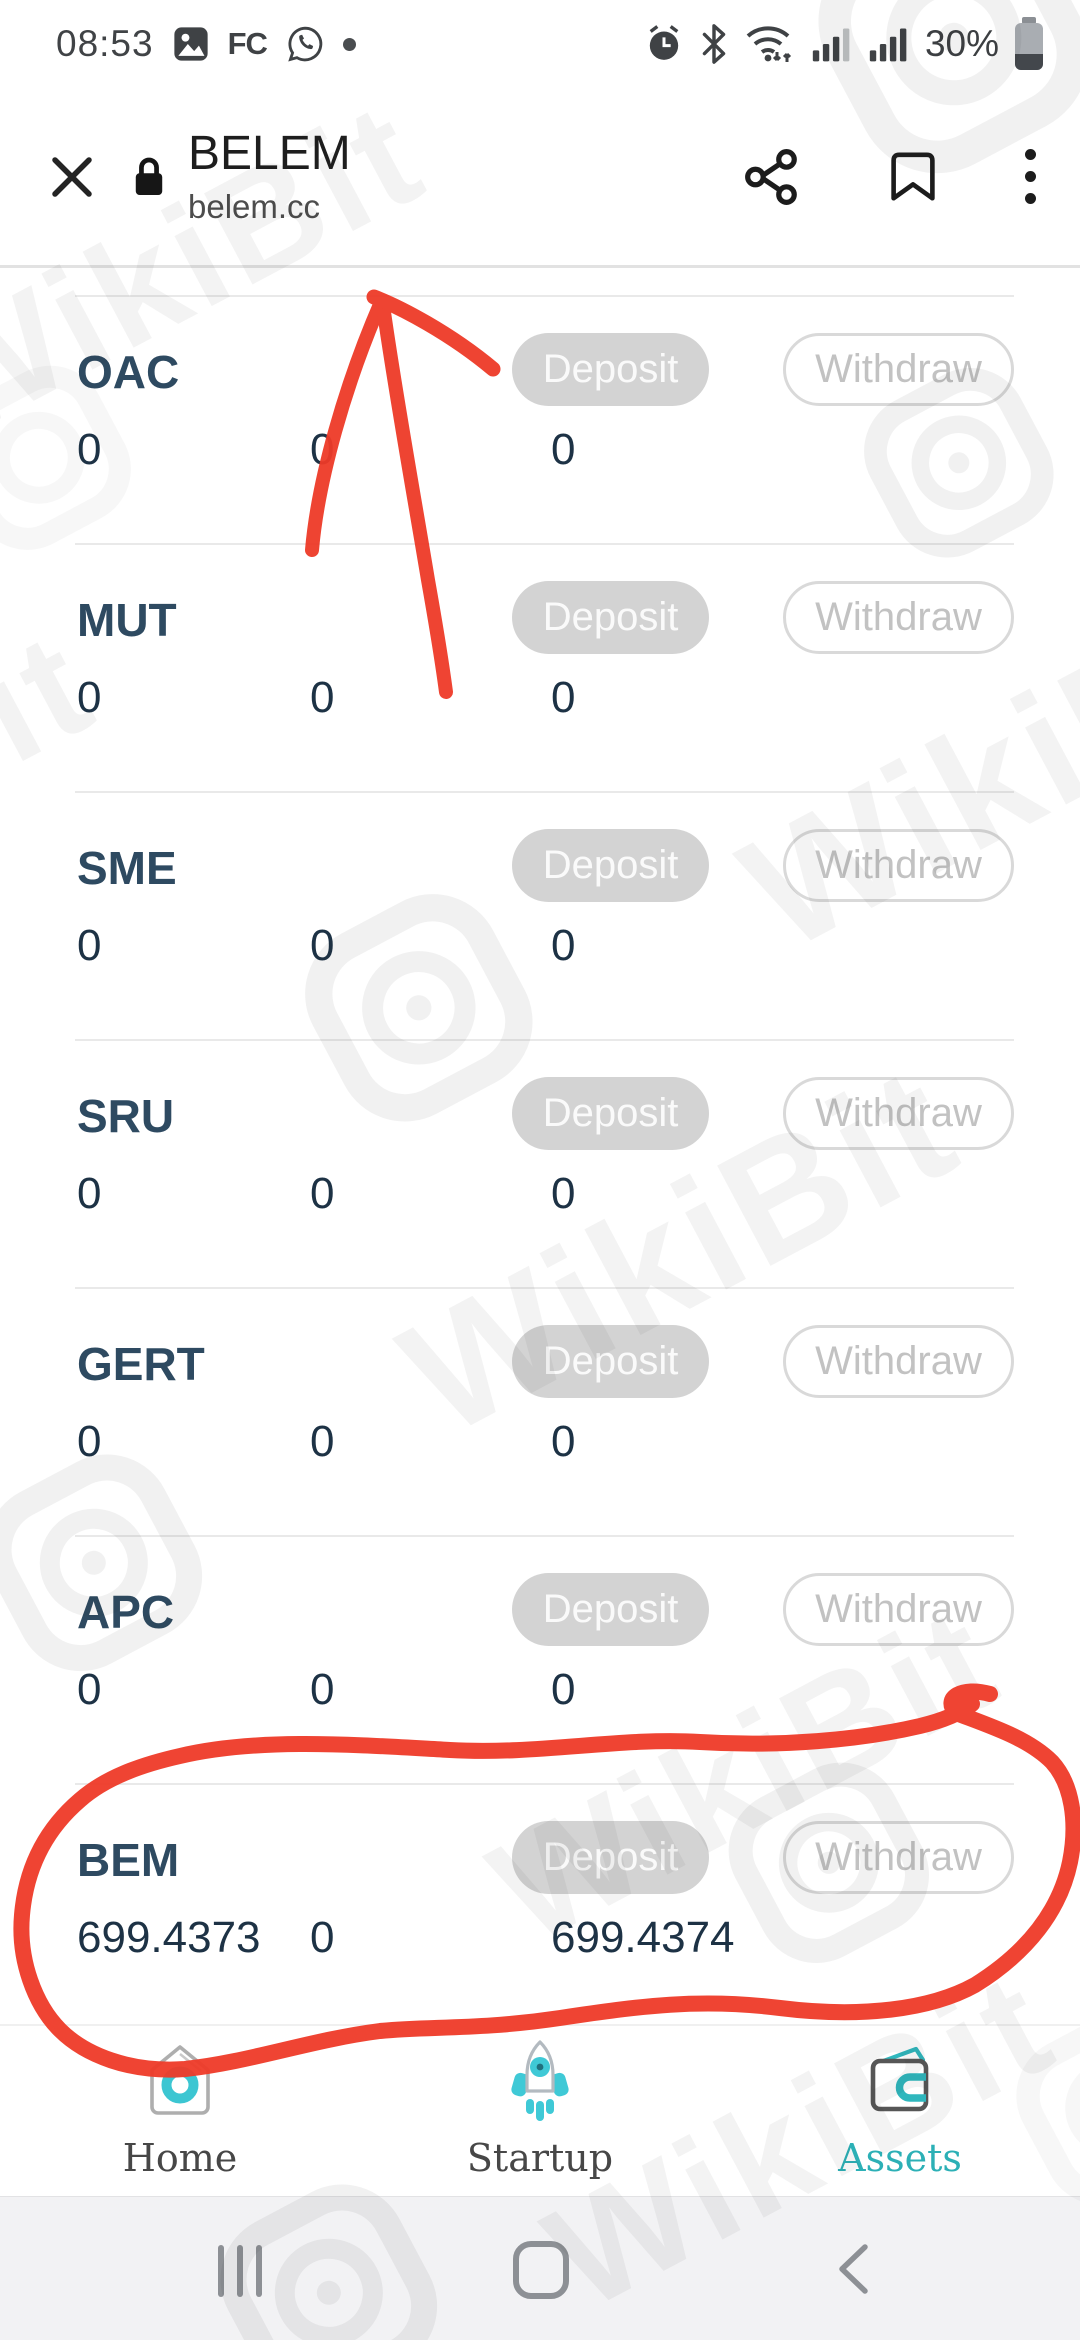 This screenshot has height=2340, width=1080. I want to click on wifi-icon, so click(770, 44).